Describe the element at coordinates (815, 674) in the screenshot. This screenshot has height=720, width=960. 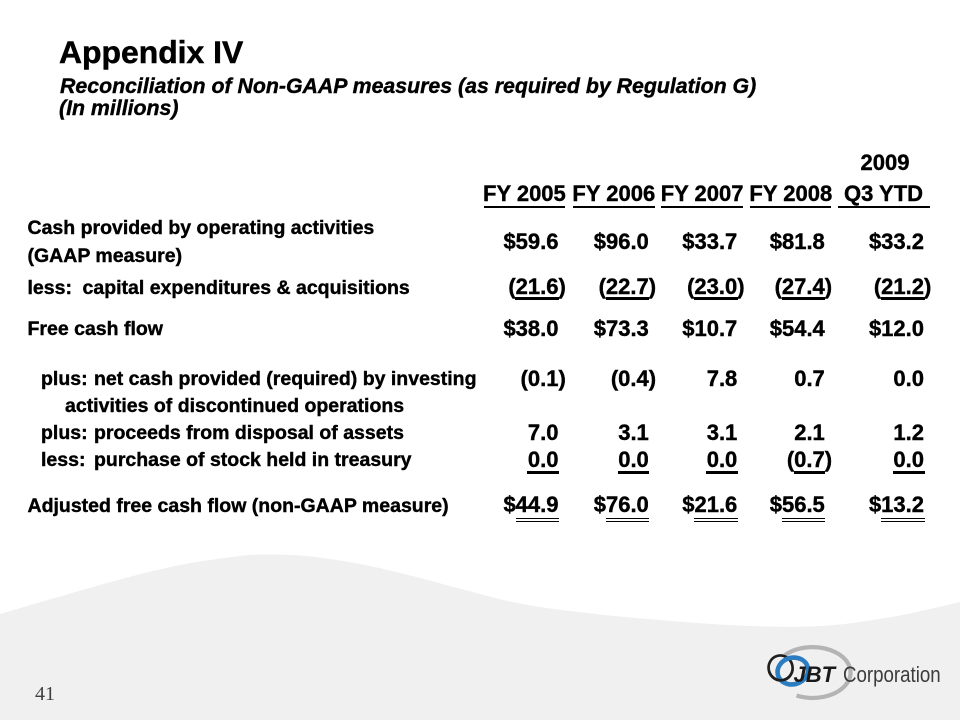
I see `svg-text: JBT` at that location.